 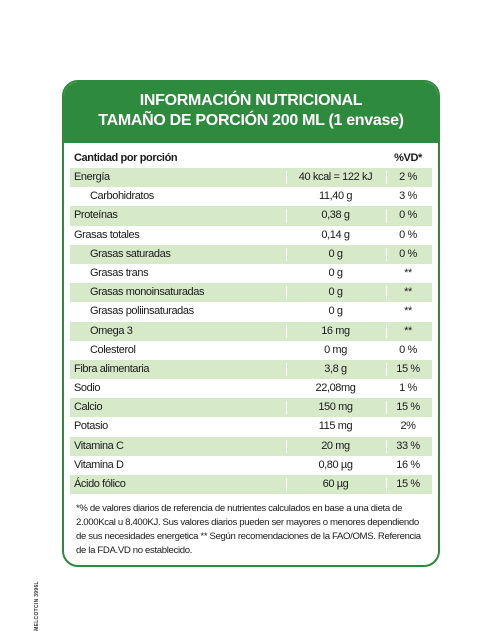 What do you see at coordinates (335, 407) in the screenshot?
I see `nutrient-amount: 150 mg` at bounding box center [335, 407].